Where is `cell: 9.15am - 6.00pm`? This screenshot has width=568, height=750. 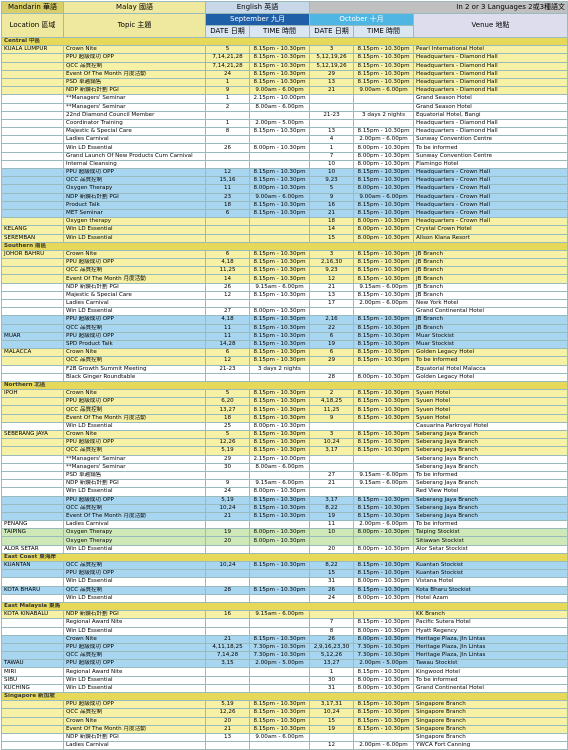 cell: 9.15am - 6.00pm is located at coordinates (279, 484).